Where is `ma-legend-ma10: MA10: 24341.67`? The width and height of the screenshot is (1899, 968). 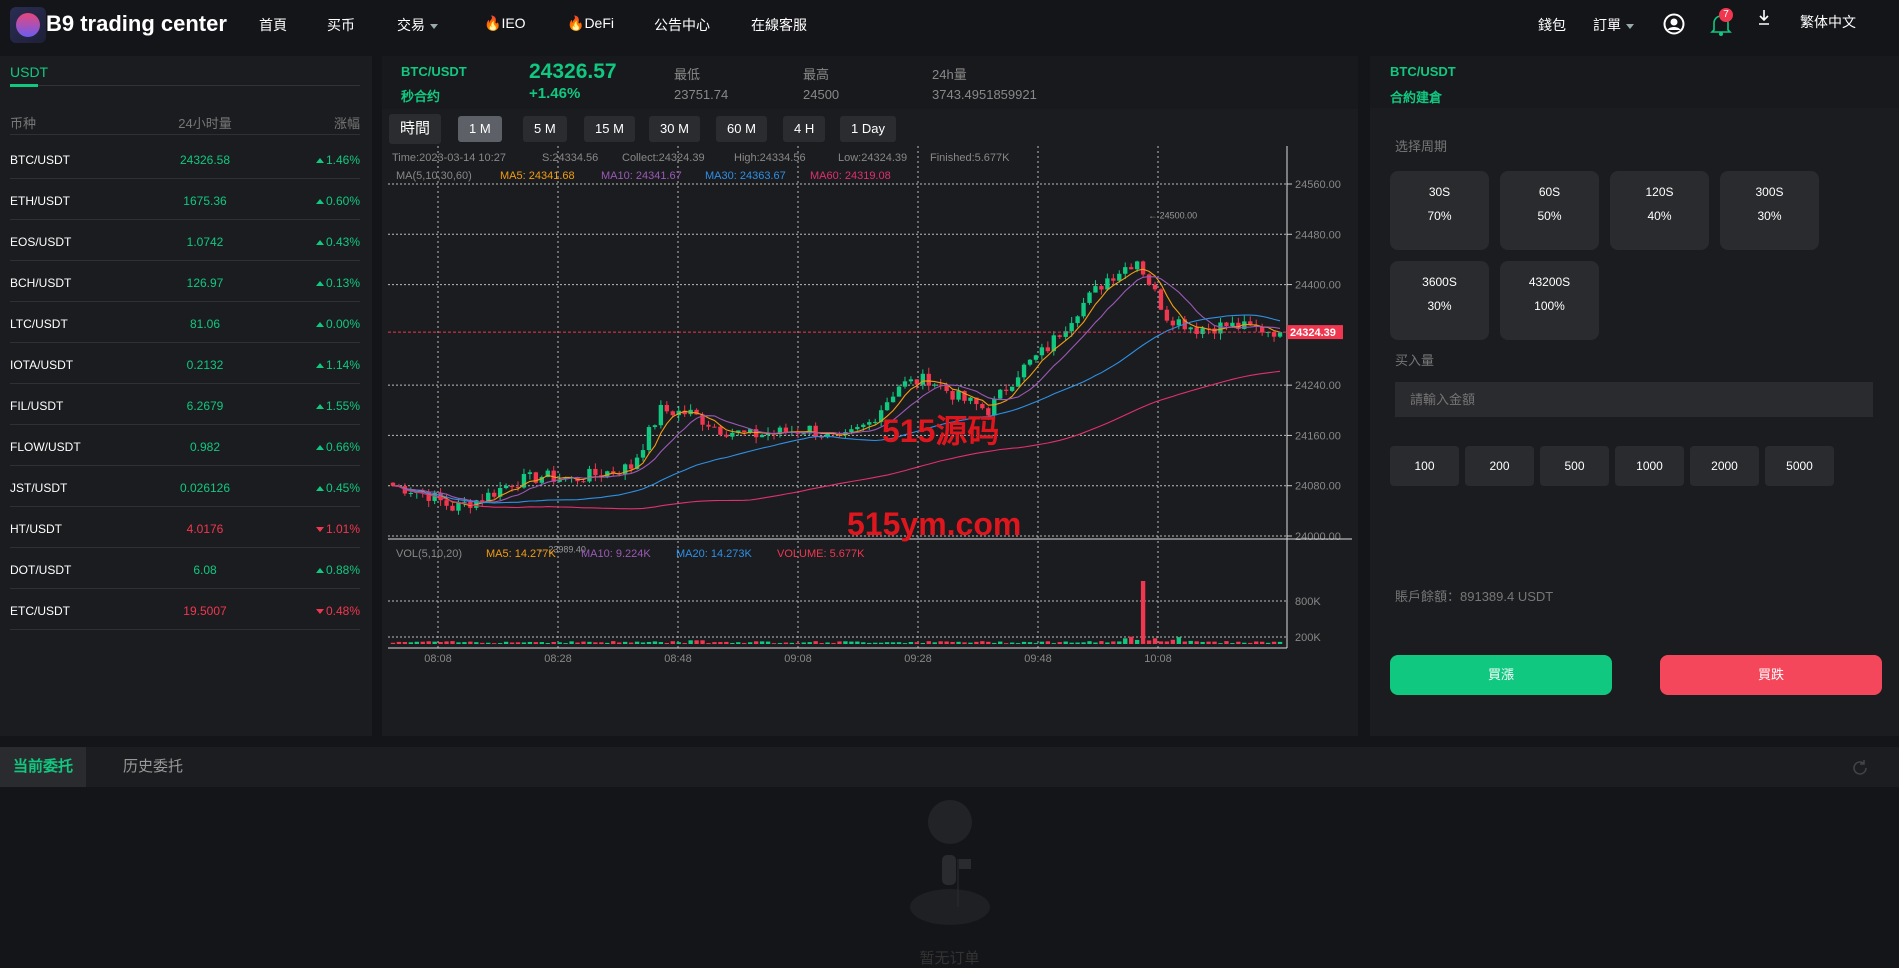 ma-legend-ma10: MA10: 24341.67 is located at coordinates (641, 176).